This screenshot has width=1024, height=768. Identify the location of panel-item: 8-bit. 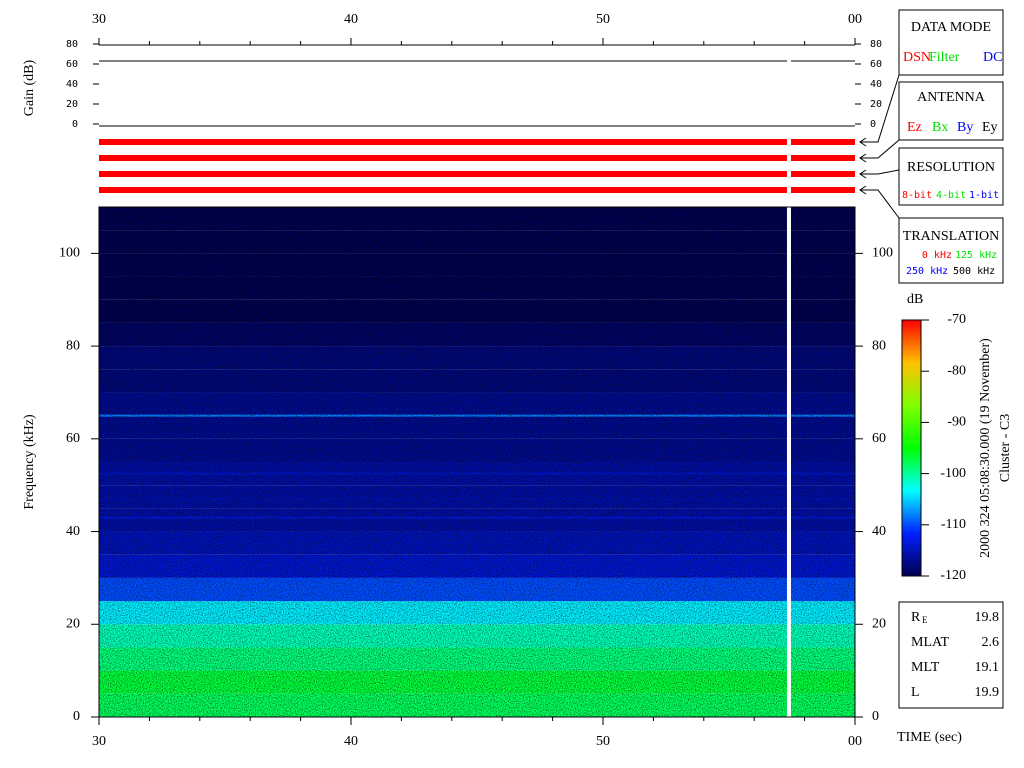
(917, 195).